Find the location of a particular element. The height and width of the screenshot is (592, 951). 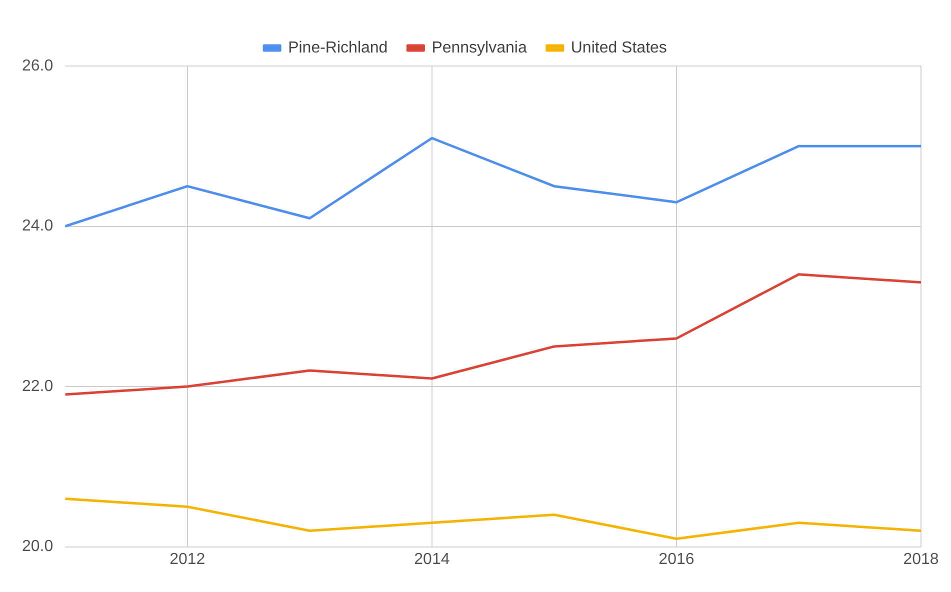

legend-label: Pine-Richland is located at coordinates (338, 47).